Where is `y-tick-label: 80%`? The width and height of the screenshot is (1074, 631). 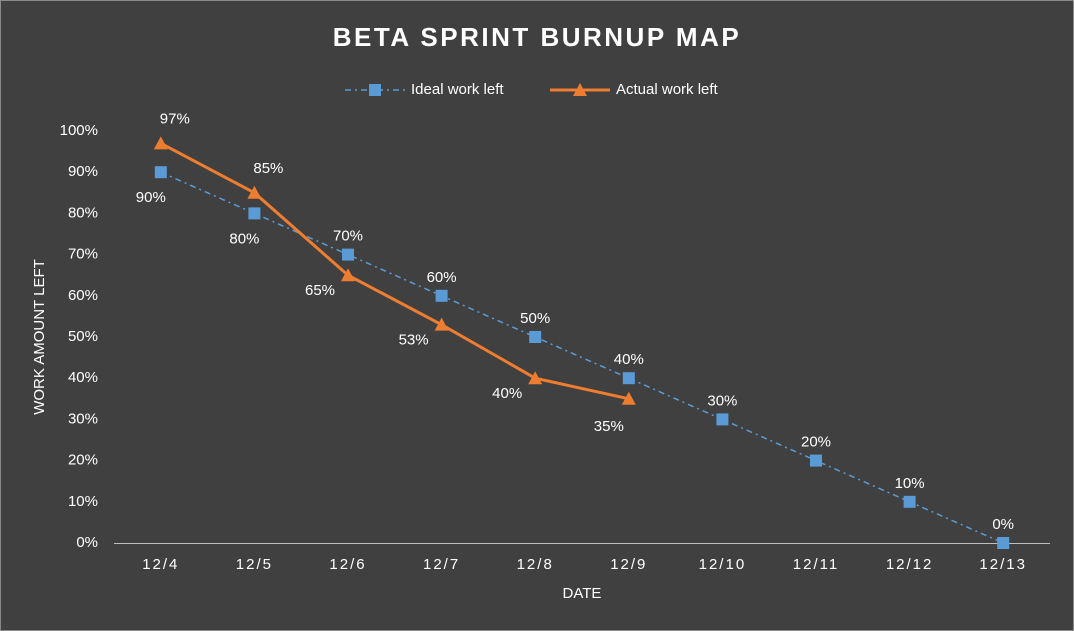 y-tick-label: 80% is located at coordinates (83, 212).